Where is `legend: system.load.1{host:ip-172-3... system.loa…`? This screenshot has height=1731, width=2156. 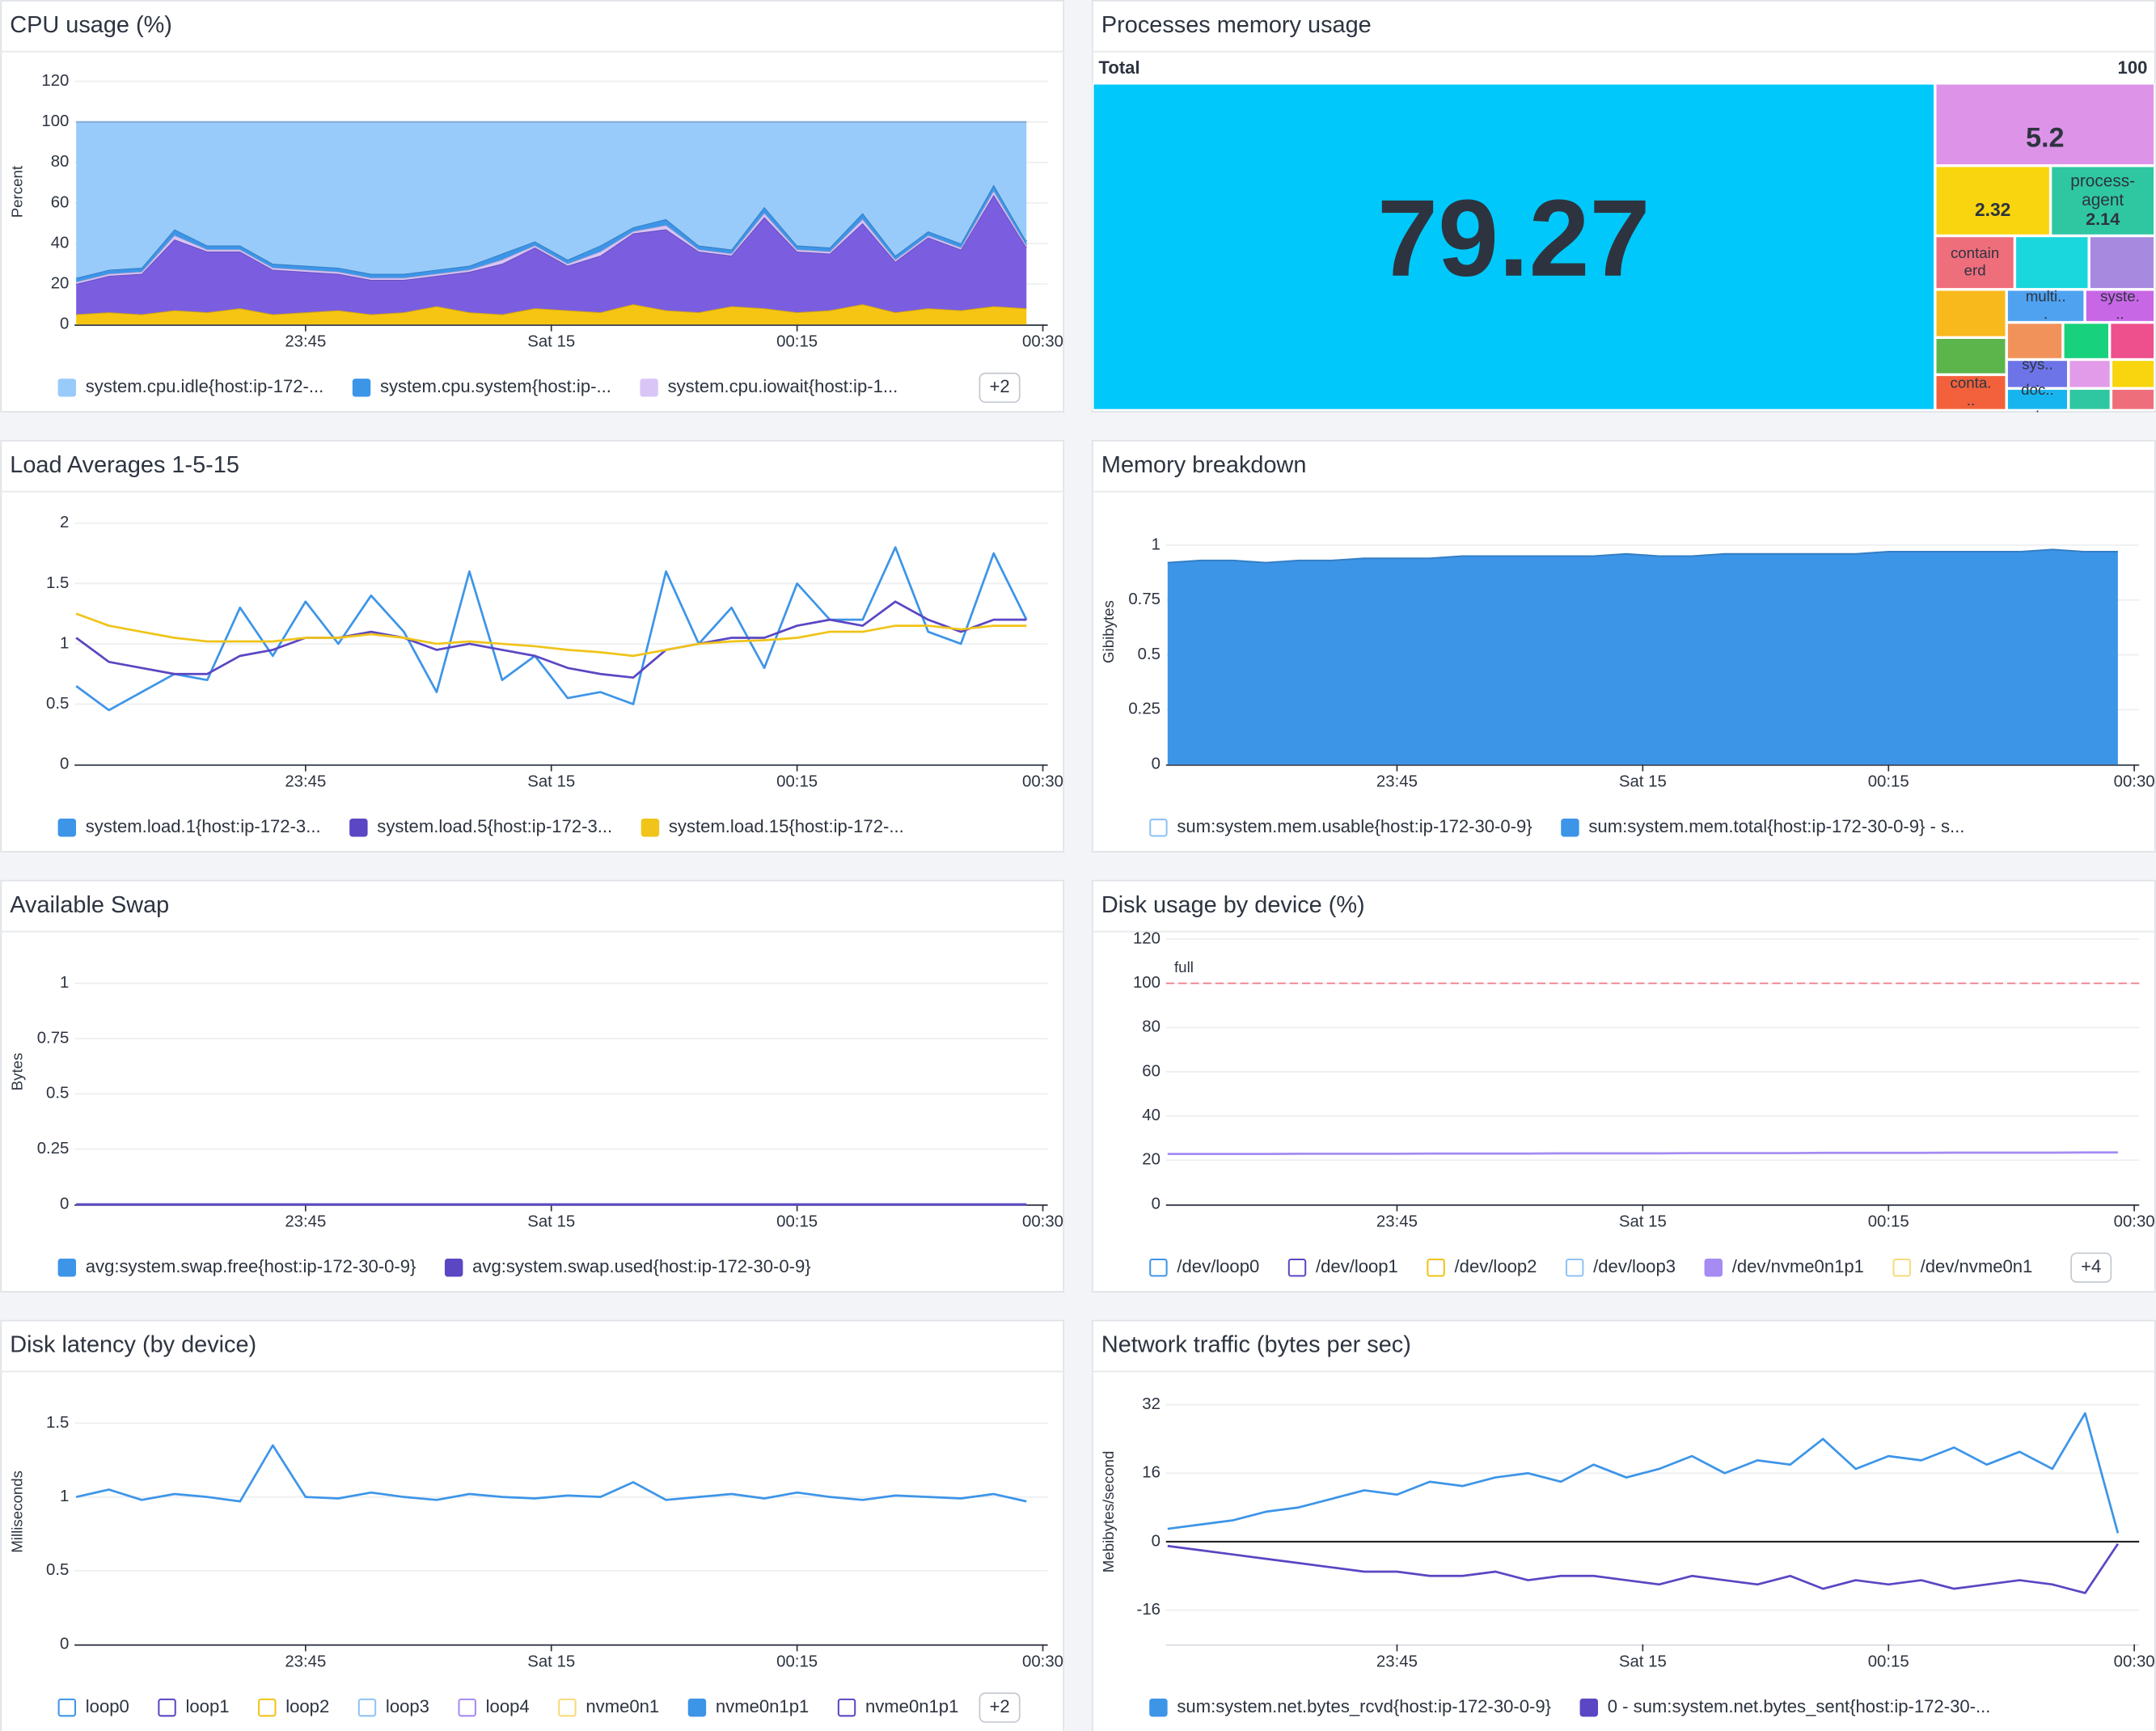
legend: system.load.1{host:ip-172-3... system.loa… is located at coordinates (481, 827).